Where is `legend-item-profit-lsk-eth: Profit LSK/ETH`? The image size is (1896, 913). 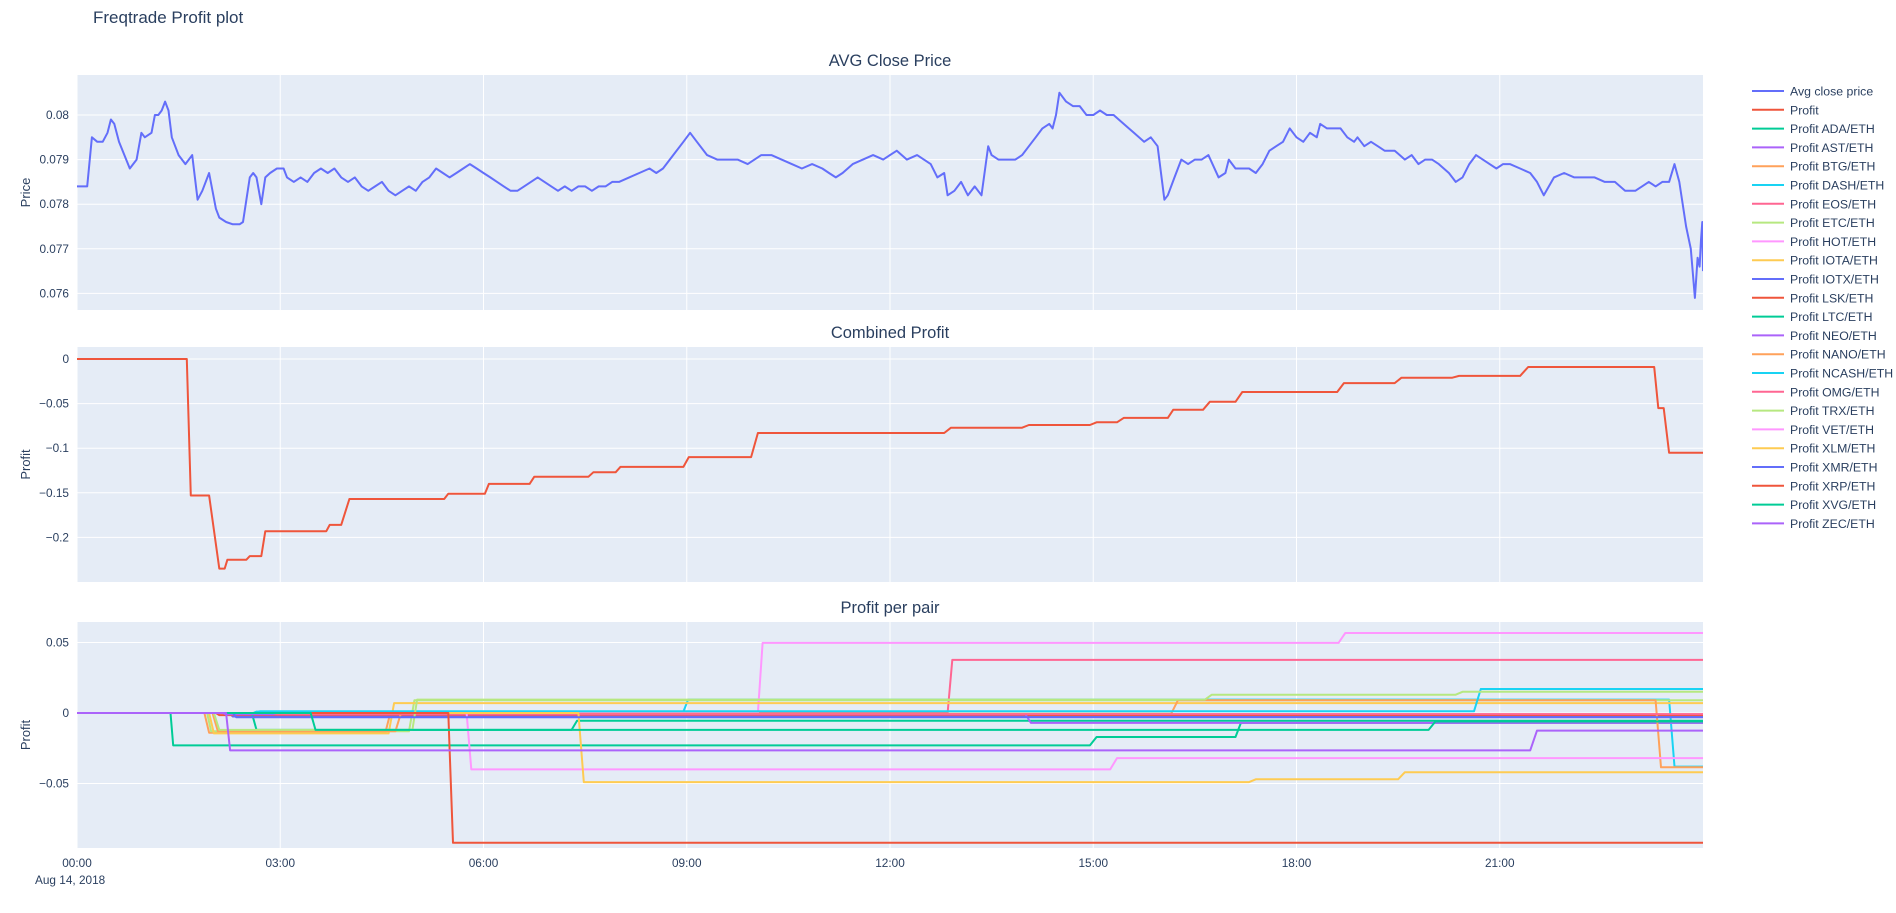 legend-item-profit-lsk-eth: Profit LSK/ETH is located at coordinates (1812, 298).